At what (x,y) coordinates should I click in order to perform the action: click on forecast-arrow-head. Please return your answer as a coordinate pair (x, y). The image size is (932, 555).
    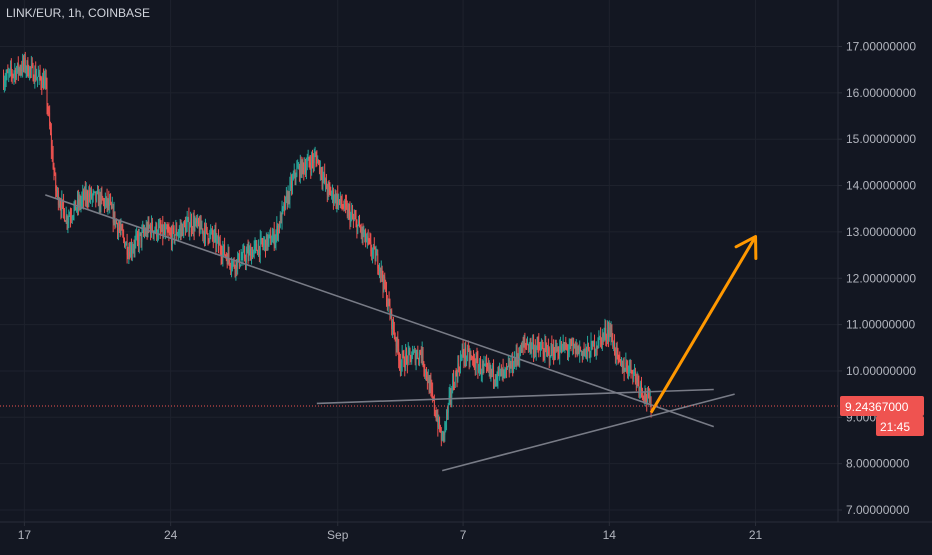
    Looking at the image, I should click on (746, 248).